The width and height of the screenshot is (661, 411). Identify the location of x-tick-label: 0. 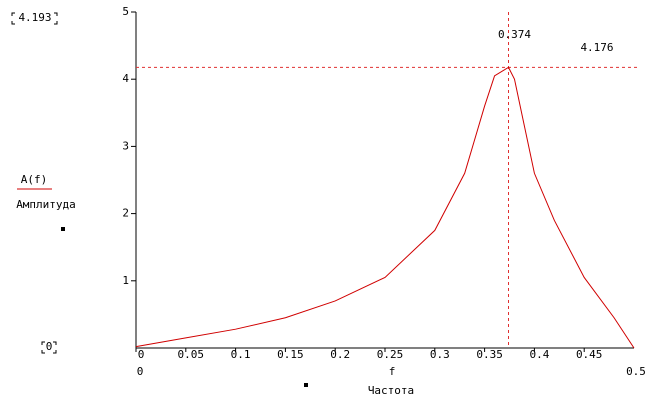
(141, 354).